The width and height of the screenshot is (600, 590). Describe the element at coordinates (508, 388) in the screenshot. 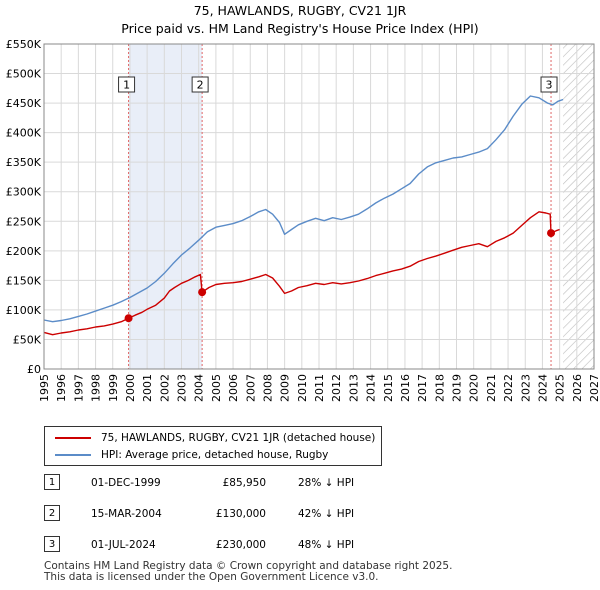

I see `x-tick-label: 2022` at that location.